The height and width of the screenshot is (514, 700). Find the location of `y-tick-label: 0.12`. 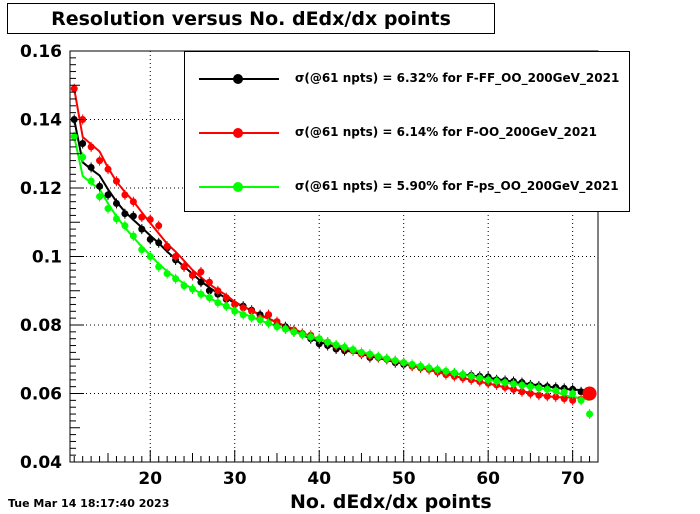

y-tick-label: 0.12 is located at coordinates (41, 189).